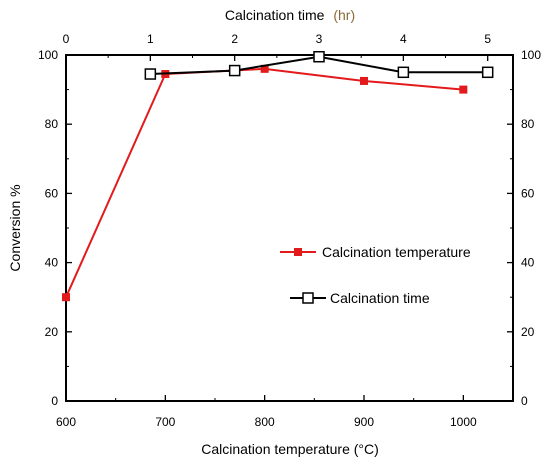  What do you see at coordinates (266, 412) in the screenshot?
I see `bottom-axis-ticks: 600 700 800 900 1000` at bounding box center [266, 412].